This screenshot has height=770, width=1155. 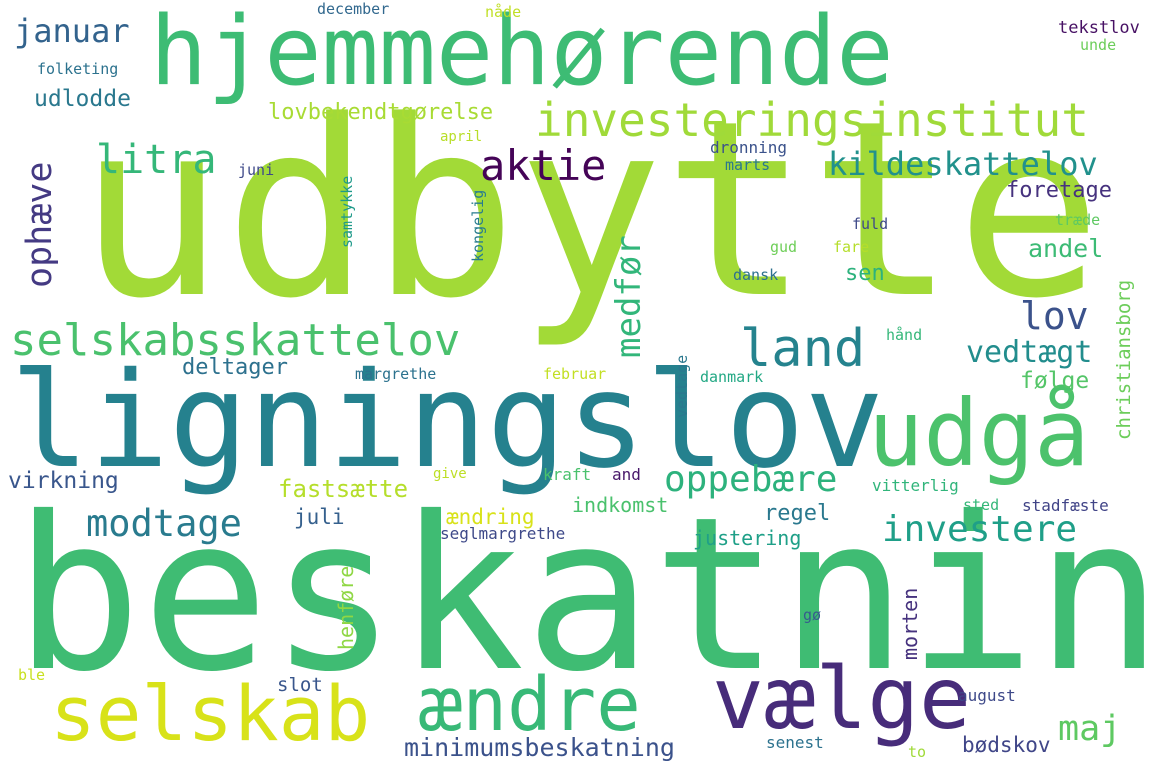 I want to click on word-folketing: folketing, so click(x=78, y=69).